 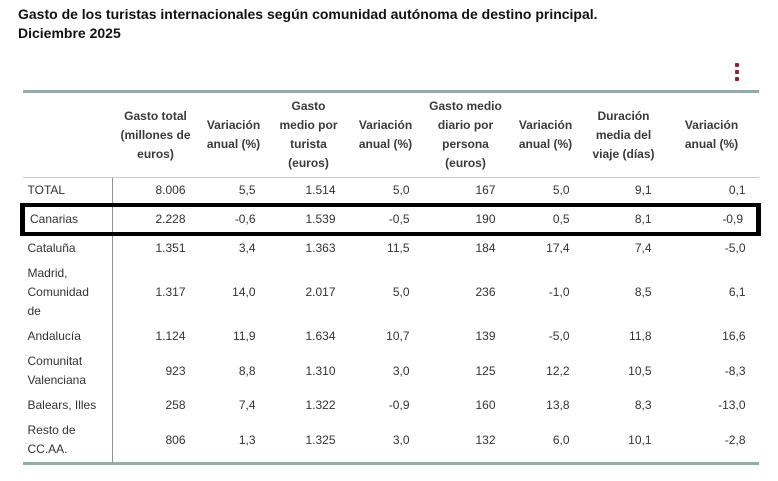 What do you see at coordinates (737, 190) in the screenshot?
I see `cell-value: 0,1` at bounding box center [737, 190].